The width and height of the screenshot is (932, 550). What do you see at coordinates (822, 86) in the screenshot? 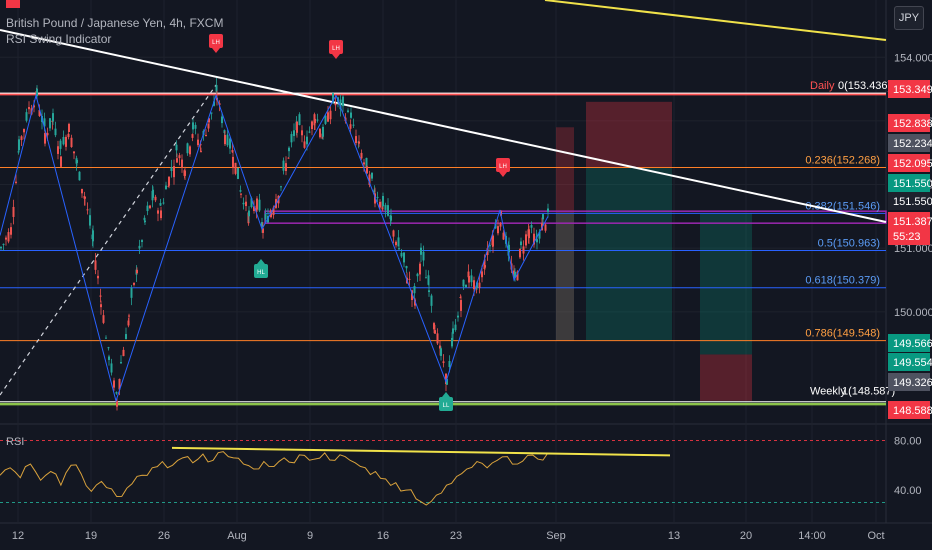
I see `level-label-daily: Daily` at bounding box center [822, 86].